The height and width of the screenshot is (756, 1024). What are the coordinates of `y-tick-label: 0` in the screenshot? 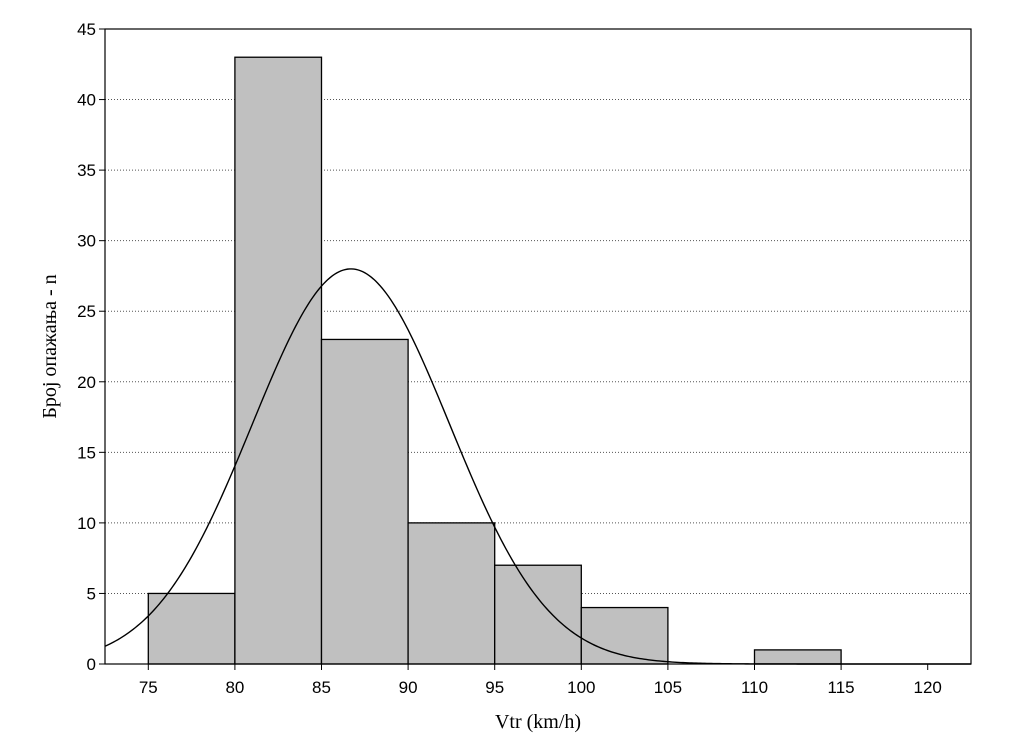 It's located at (91, 664).